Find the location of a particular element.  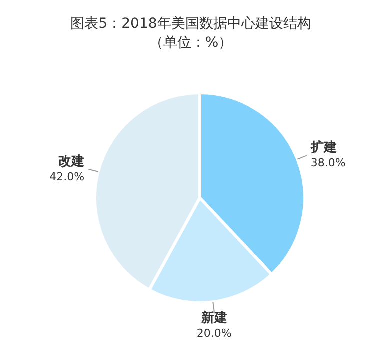

data-label: 20.0% is located at coordinates (214, 333).